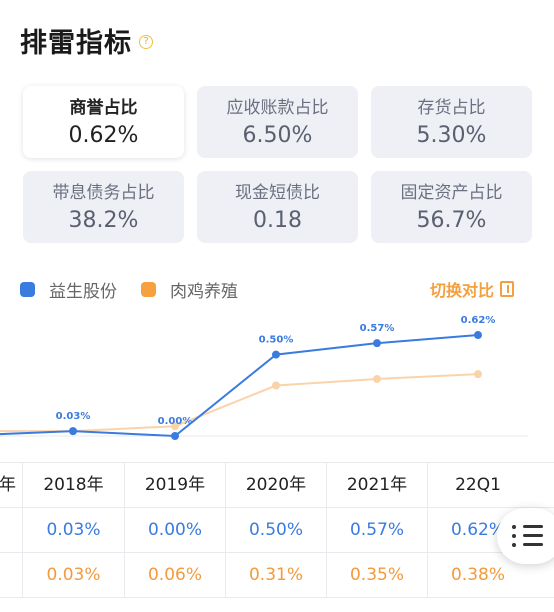  What do you see at coordinates (277, 597) in the screenshot?
I see `table-bottom-border` at bounding box center [277, 597].